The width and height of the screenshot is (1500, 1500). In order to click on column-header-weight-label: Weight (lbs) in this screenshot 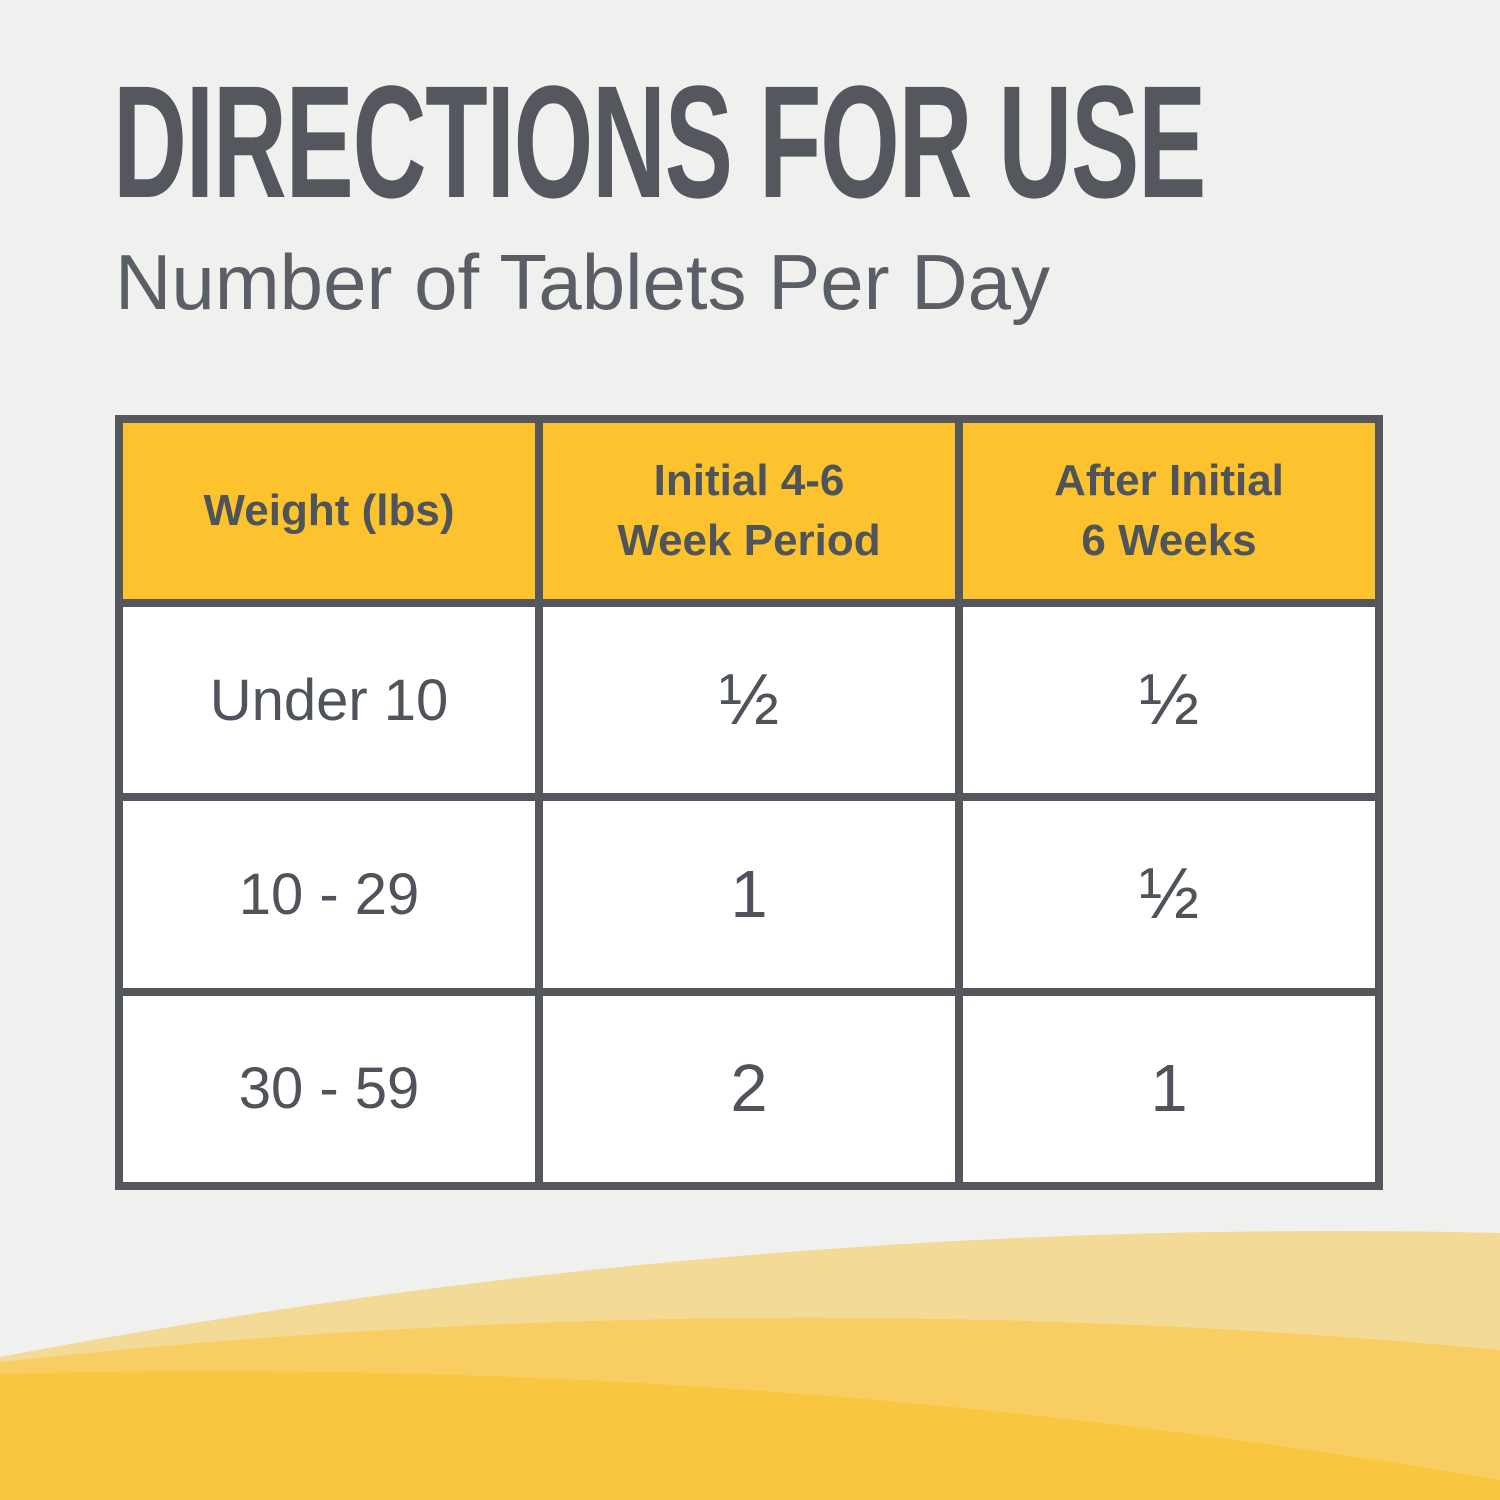, I will do `click(329, 510)`.